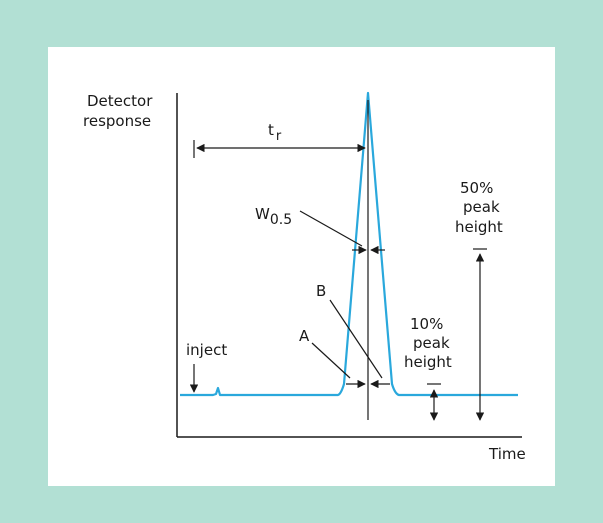 The image size is (603, 523). I want to click on label-a-leader, so click(331, 360).